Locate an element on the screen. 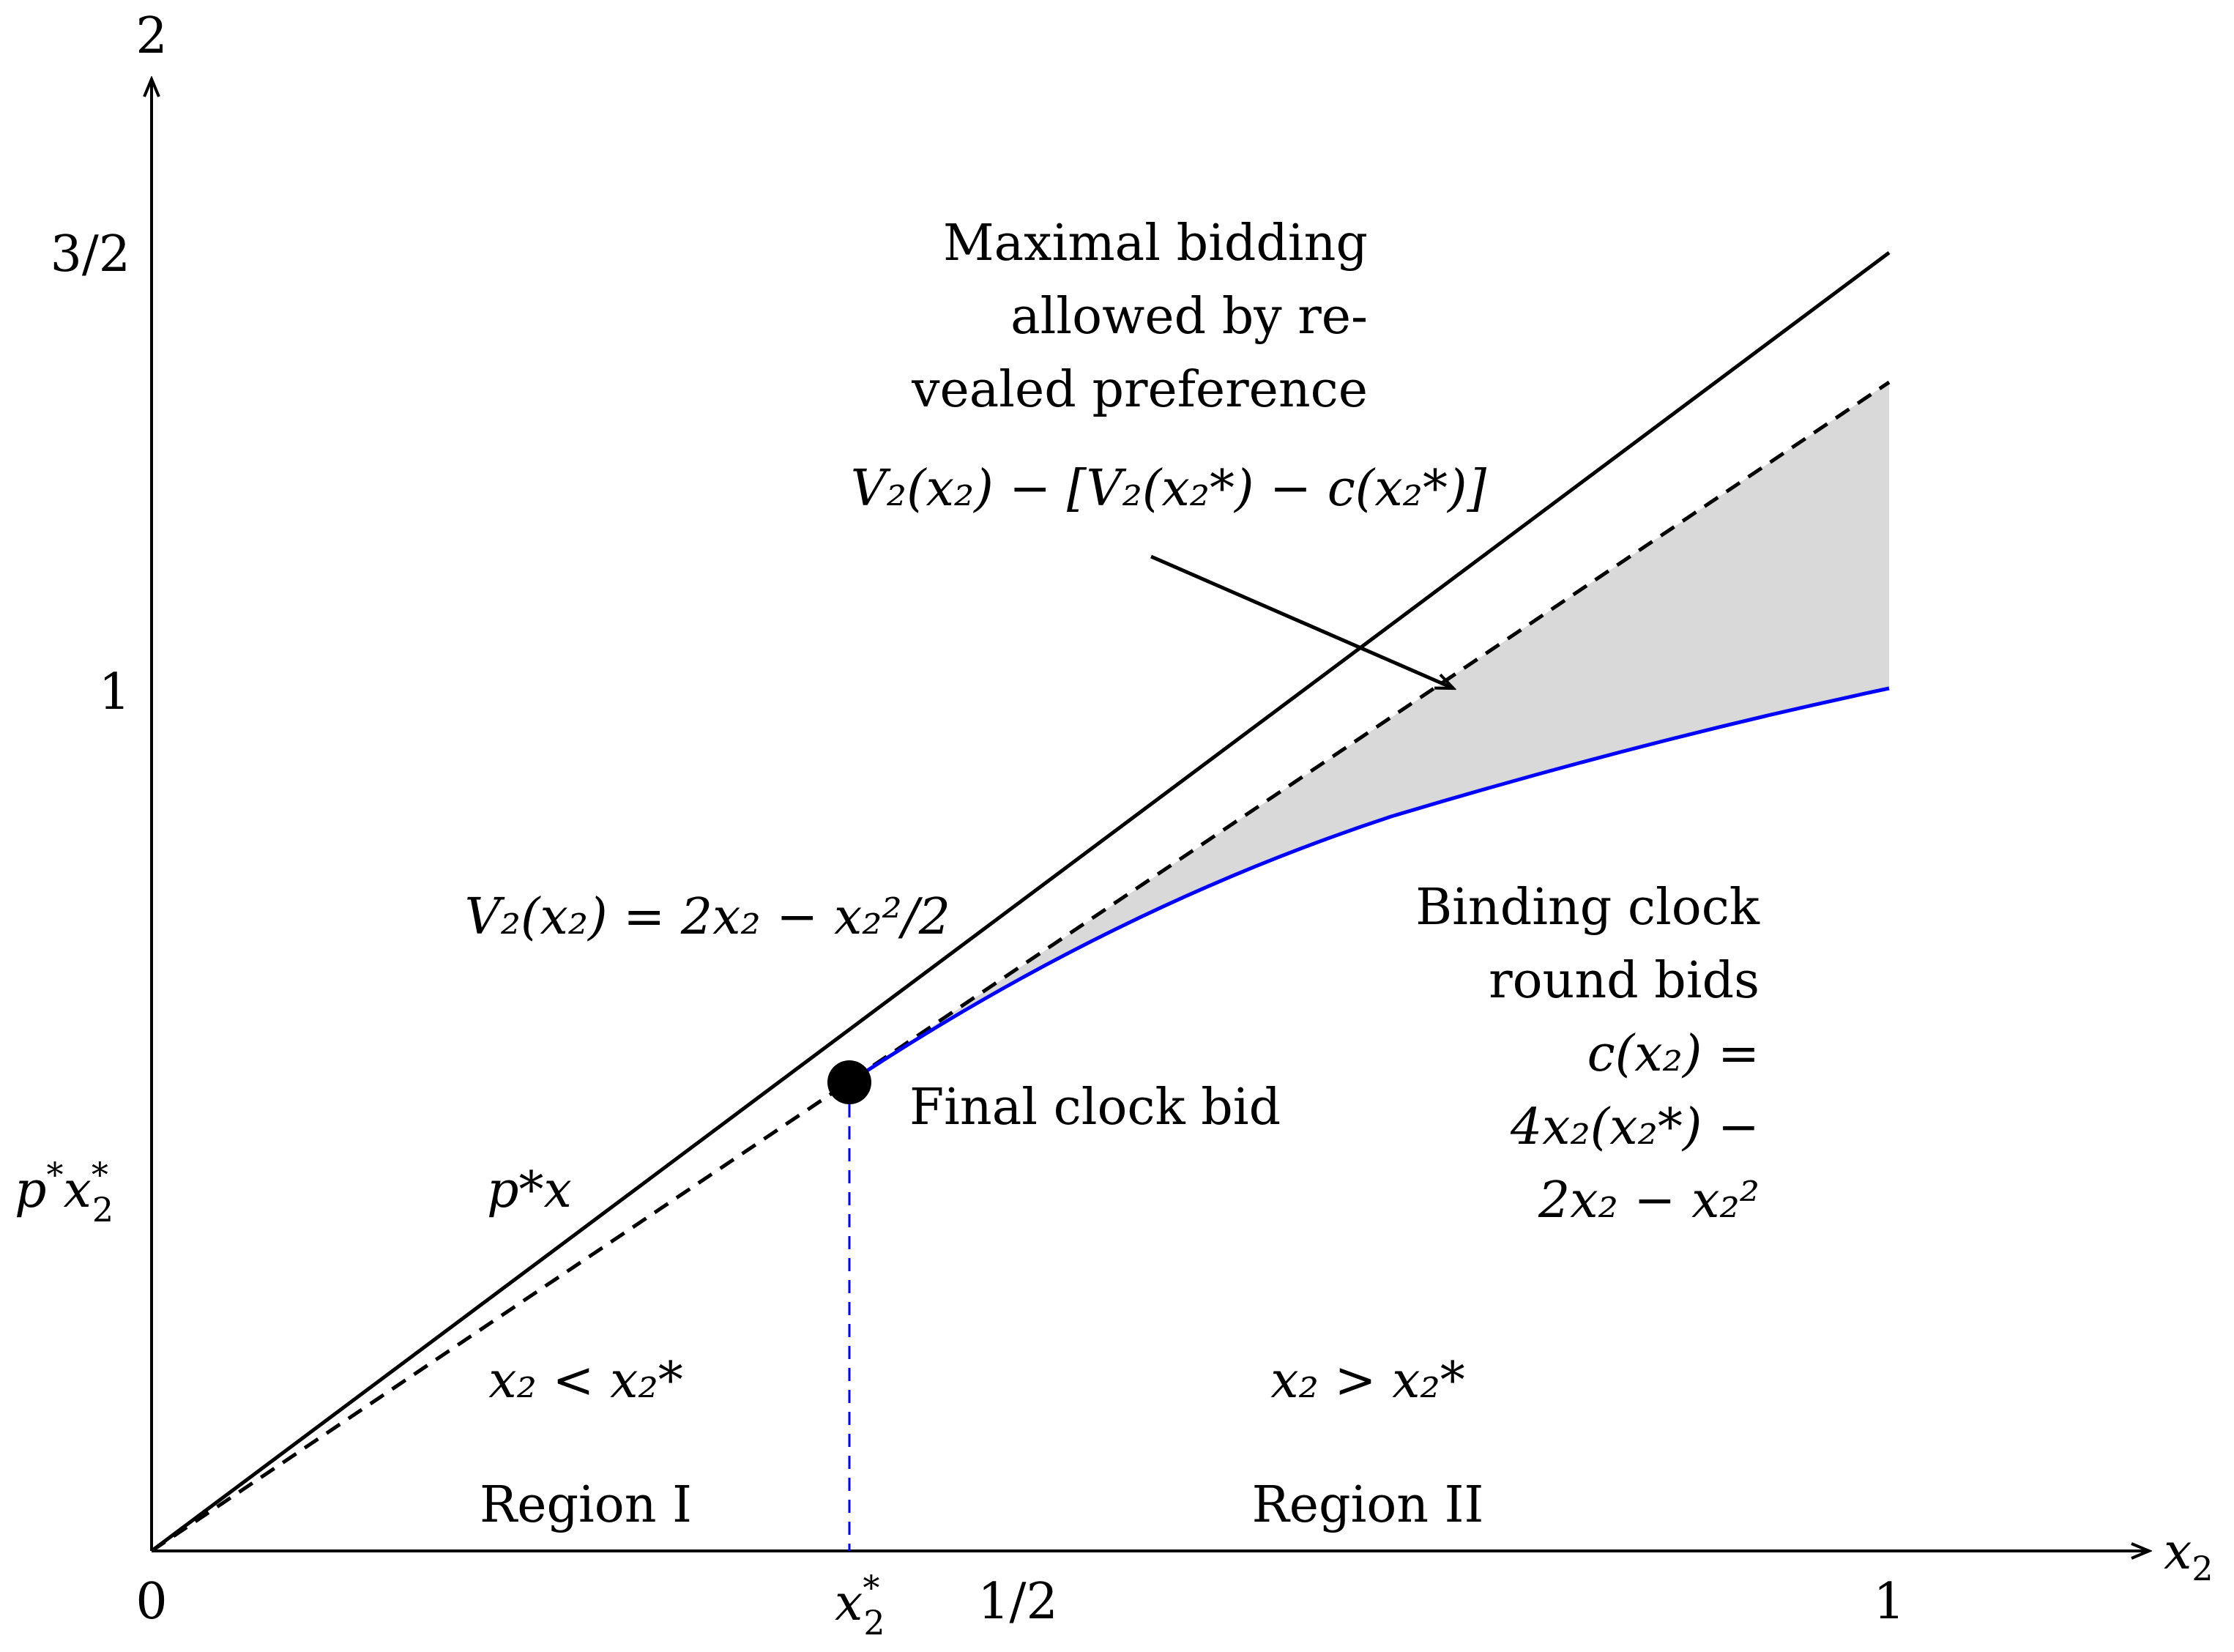  y-tick-1: 1 is located at coordinates (114, 692).